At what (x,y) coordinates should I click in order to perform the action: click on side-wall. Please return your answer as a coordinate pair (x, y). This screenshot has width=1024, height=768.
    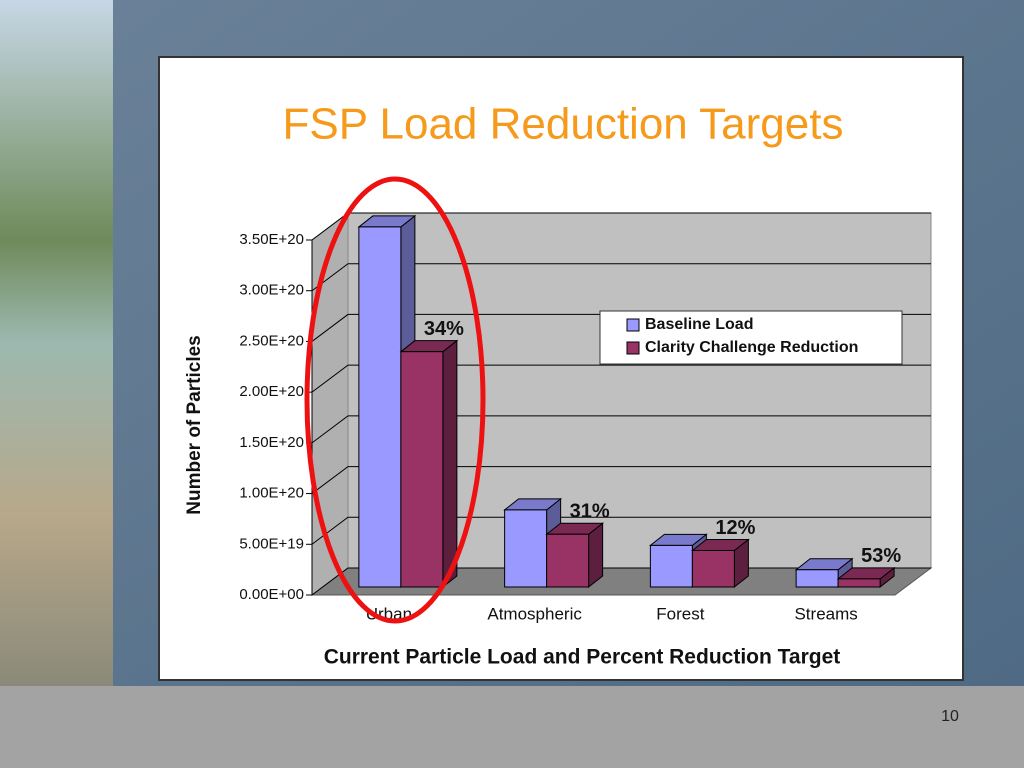
    Looking at the image, I should click on (330, 404).